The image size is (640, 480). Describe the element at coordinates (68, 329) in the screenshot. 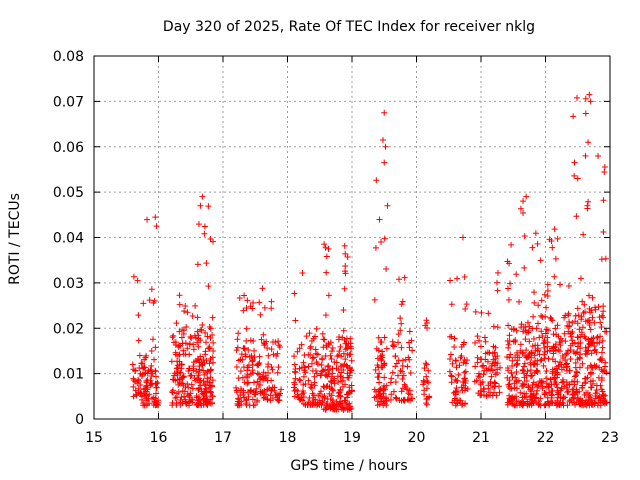

I see `y-tick-label: 0.02` at that location.